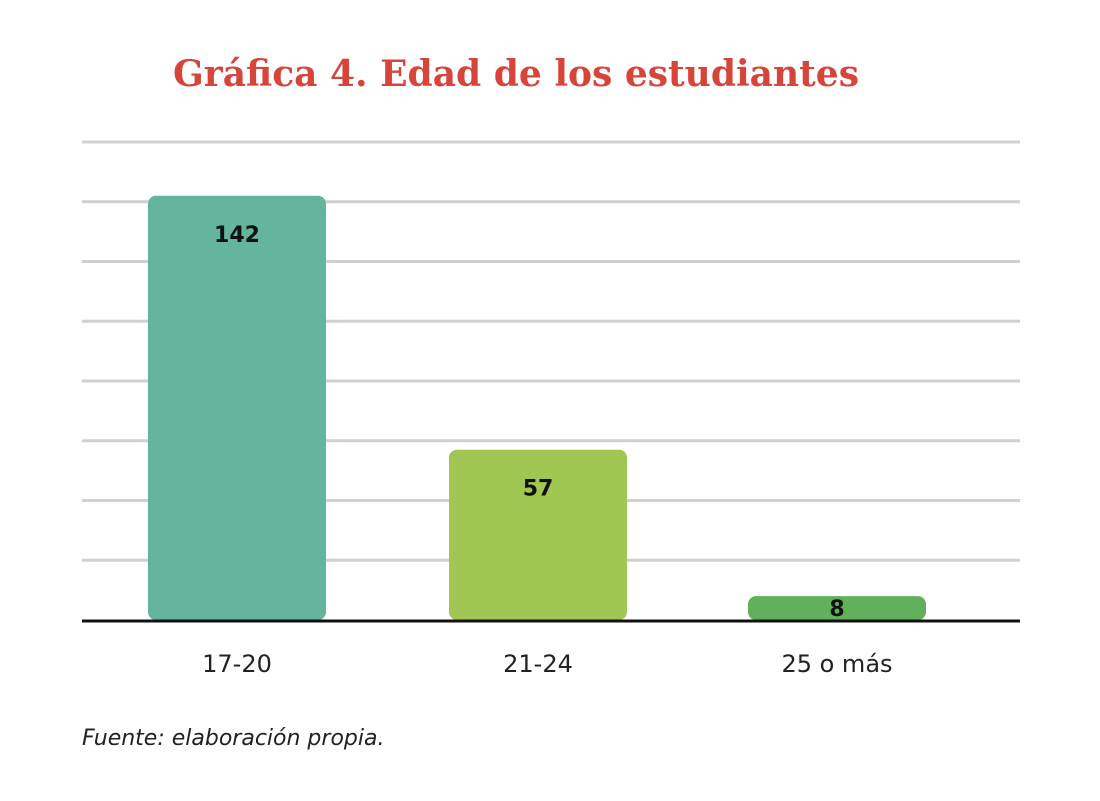  What do you see at coordinates (516, 74) in the screenshot?
I see `chart-title: Gráfica 4. Edad de los estudiantes` at bounding box center [516, 74].